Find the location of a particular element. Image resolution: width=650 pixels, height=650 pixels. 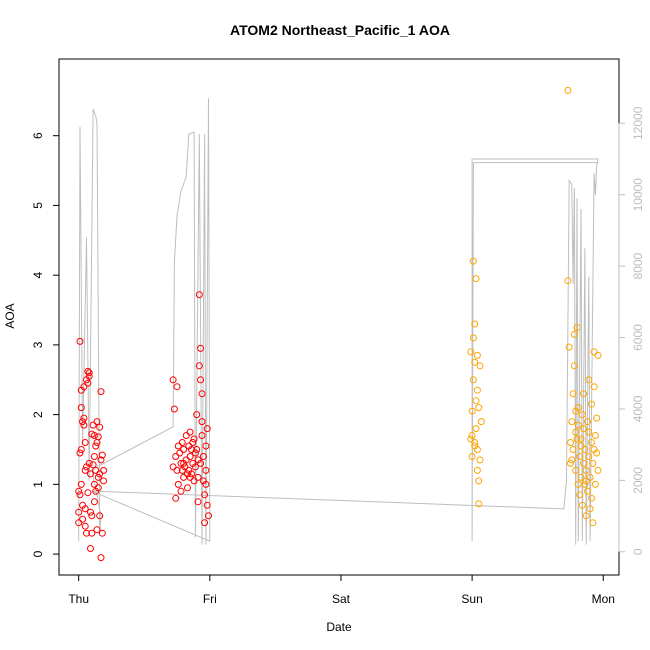

x-tick-label-0: Thu is located at coordinates (78, 599).